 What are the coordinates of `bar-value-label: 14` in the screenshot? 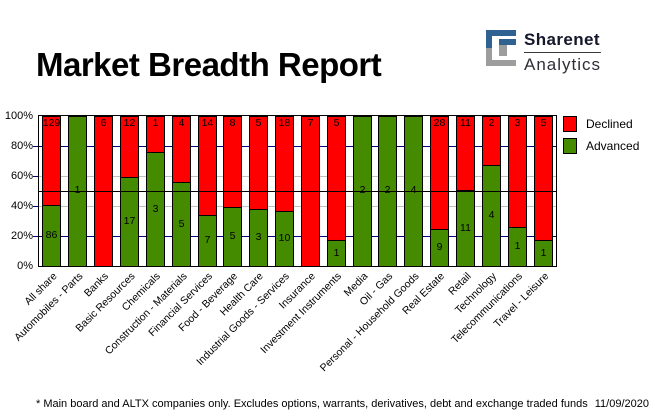 It's located at (207, 123).